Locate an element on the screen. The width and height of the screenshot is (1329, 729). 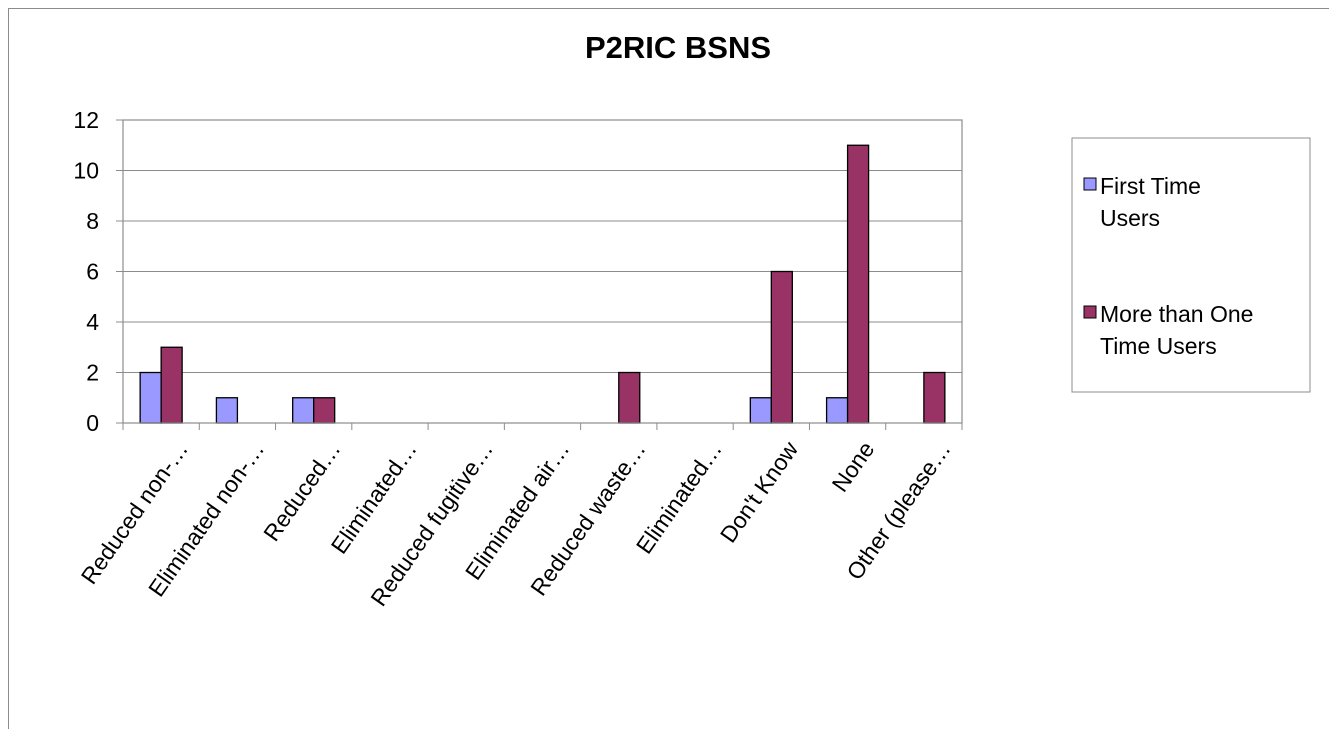
y-tick-label: 8 is located at coordinates (92, 221).